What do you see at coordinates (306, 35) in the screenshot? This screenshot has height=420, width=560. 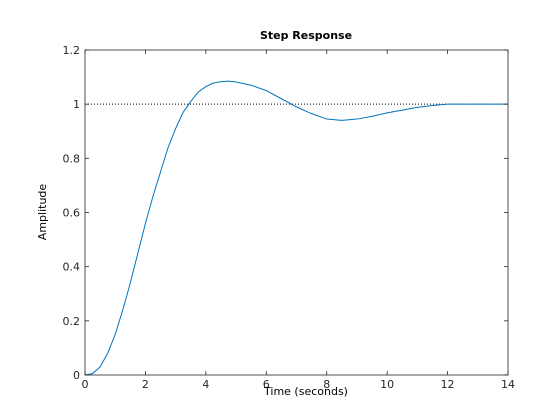 I see `chart-title: Step Response` at bounding box center [306, 35].